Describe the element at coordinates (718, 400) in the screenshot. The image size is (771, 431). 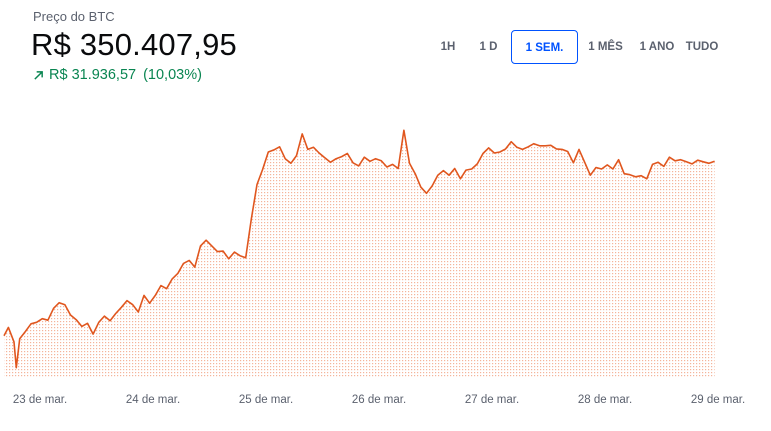
I see `x-tick-label: 29 de mar.` at that location.